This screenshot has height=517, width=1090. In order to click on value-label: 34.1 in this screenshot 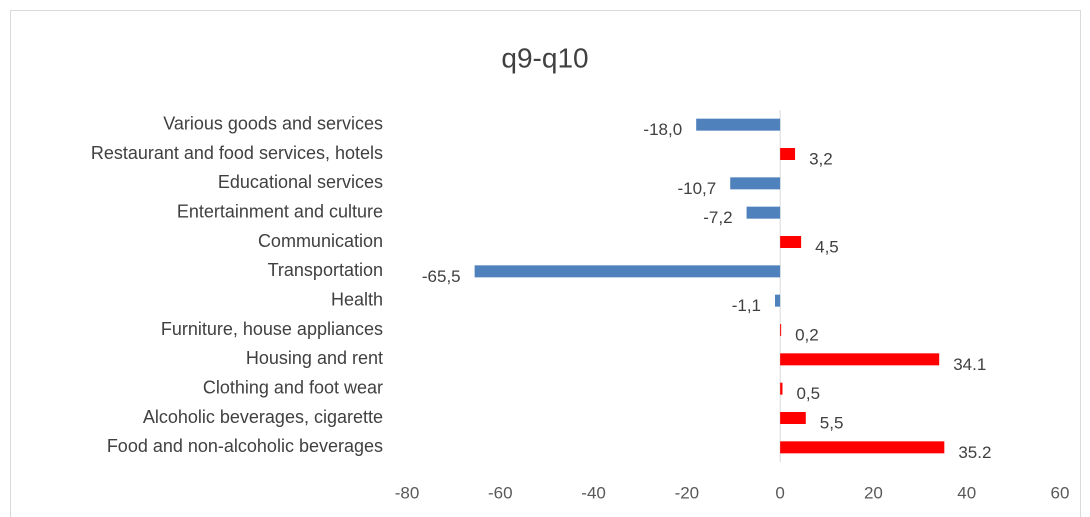, I will do `click(969, 364)`.